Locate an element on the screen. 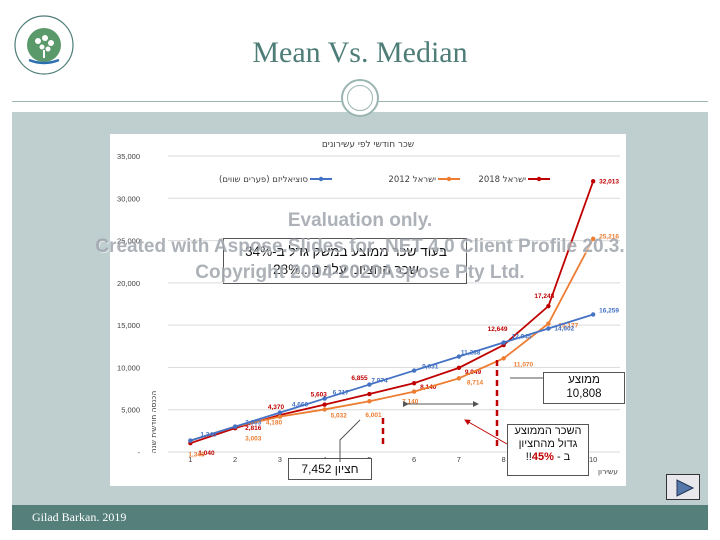 Image resolution: width=720 pixels, height=540 pixels. data-label: 1,040 is located at coordinates (206, 453).